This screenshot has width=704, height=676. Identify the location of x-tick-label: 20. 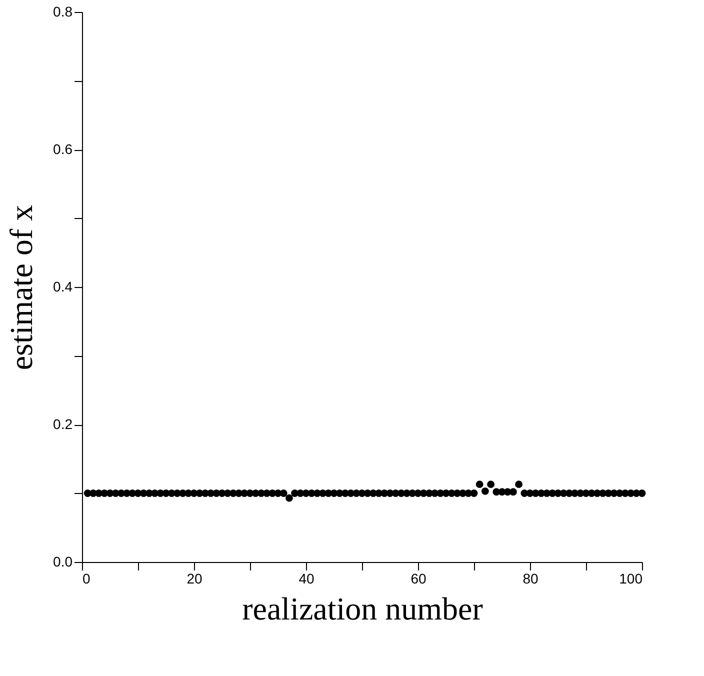
(194, 578).